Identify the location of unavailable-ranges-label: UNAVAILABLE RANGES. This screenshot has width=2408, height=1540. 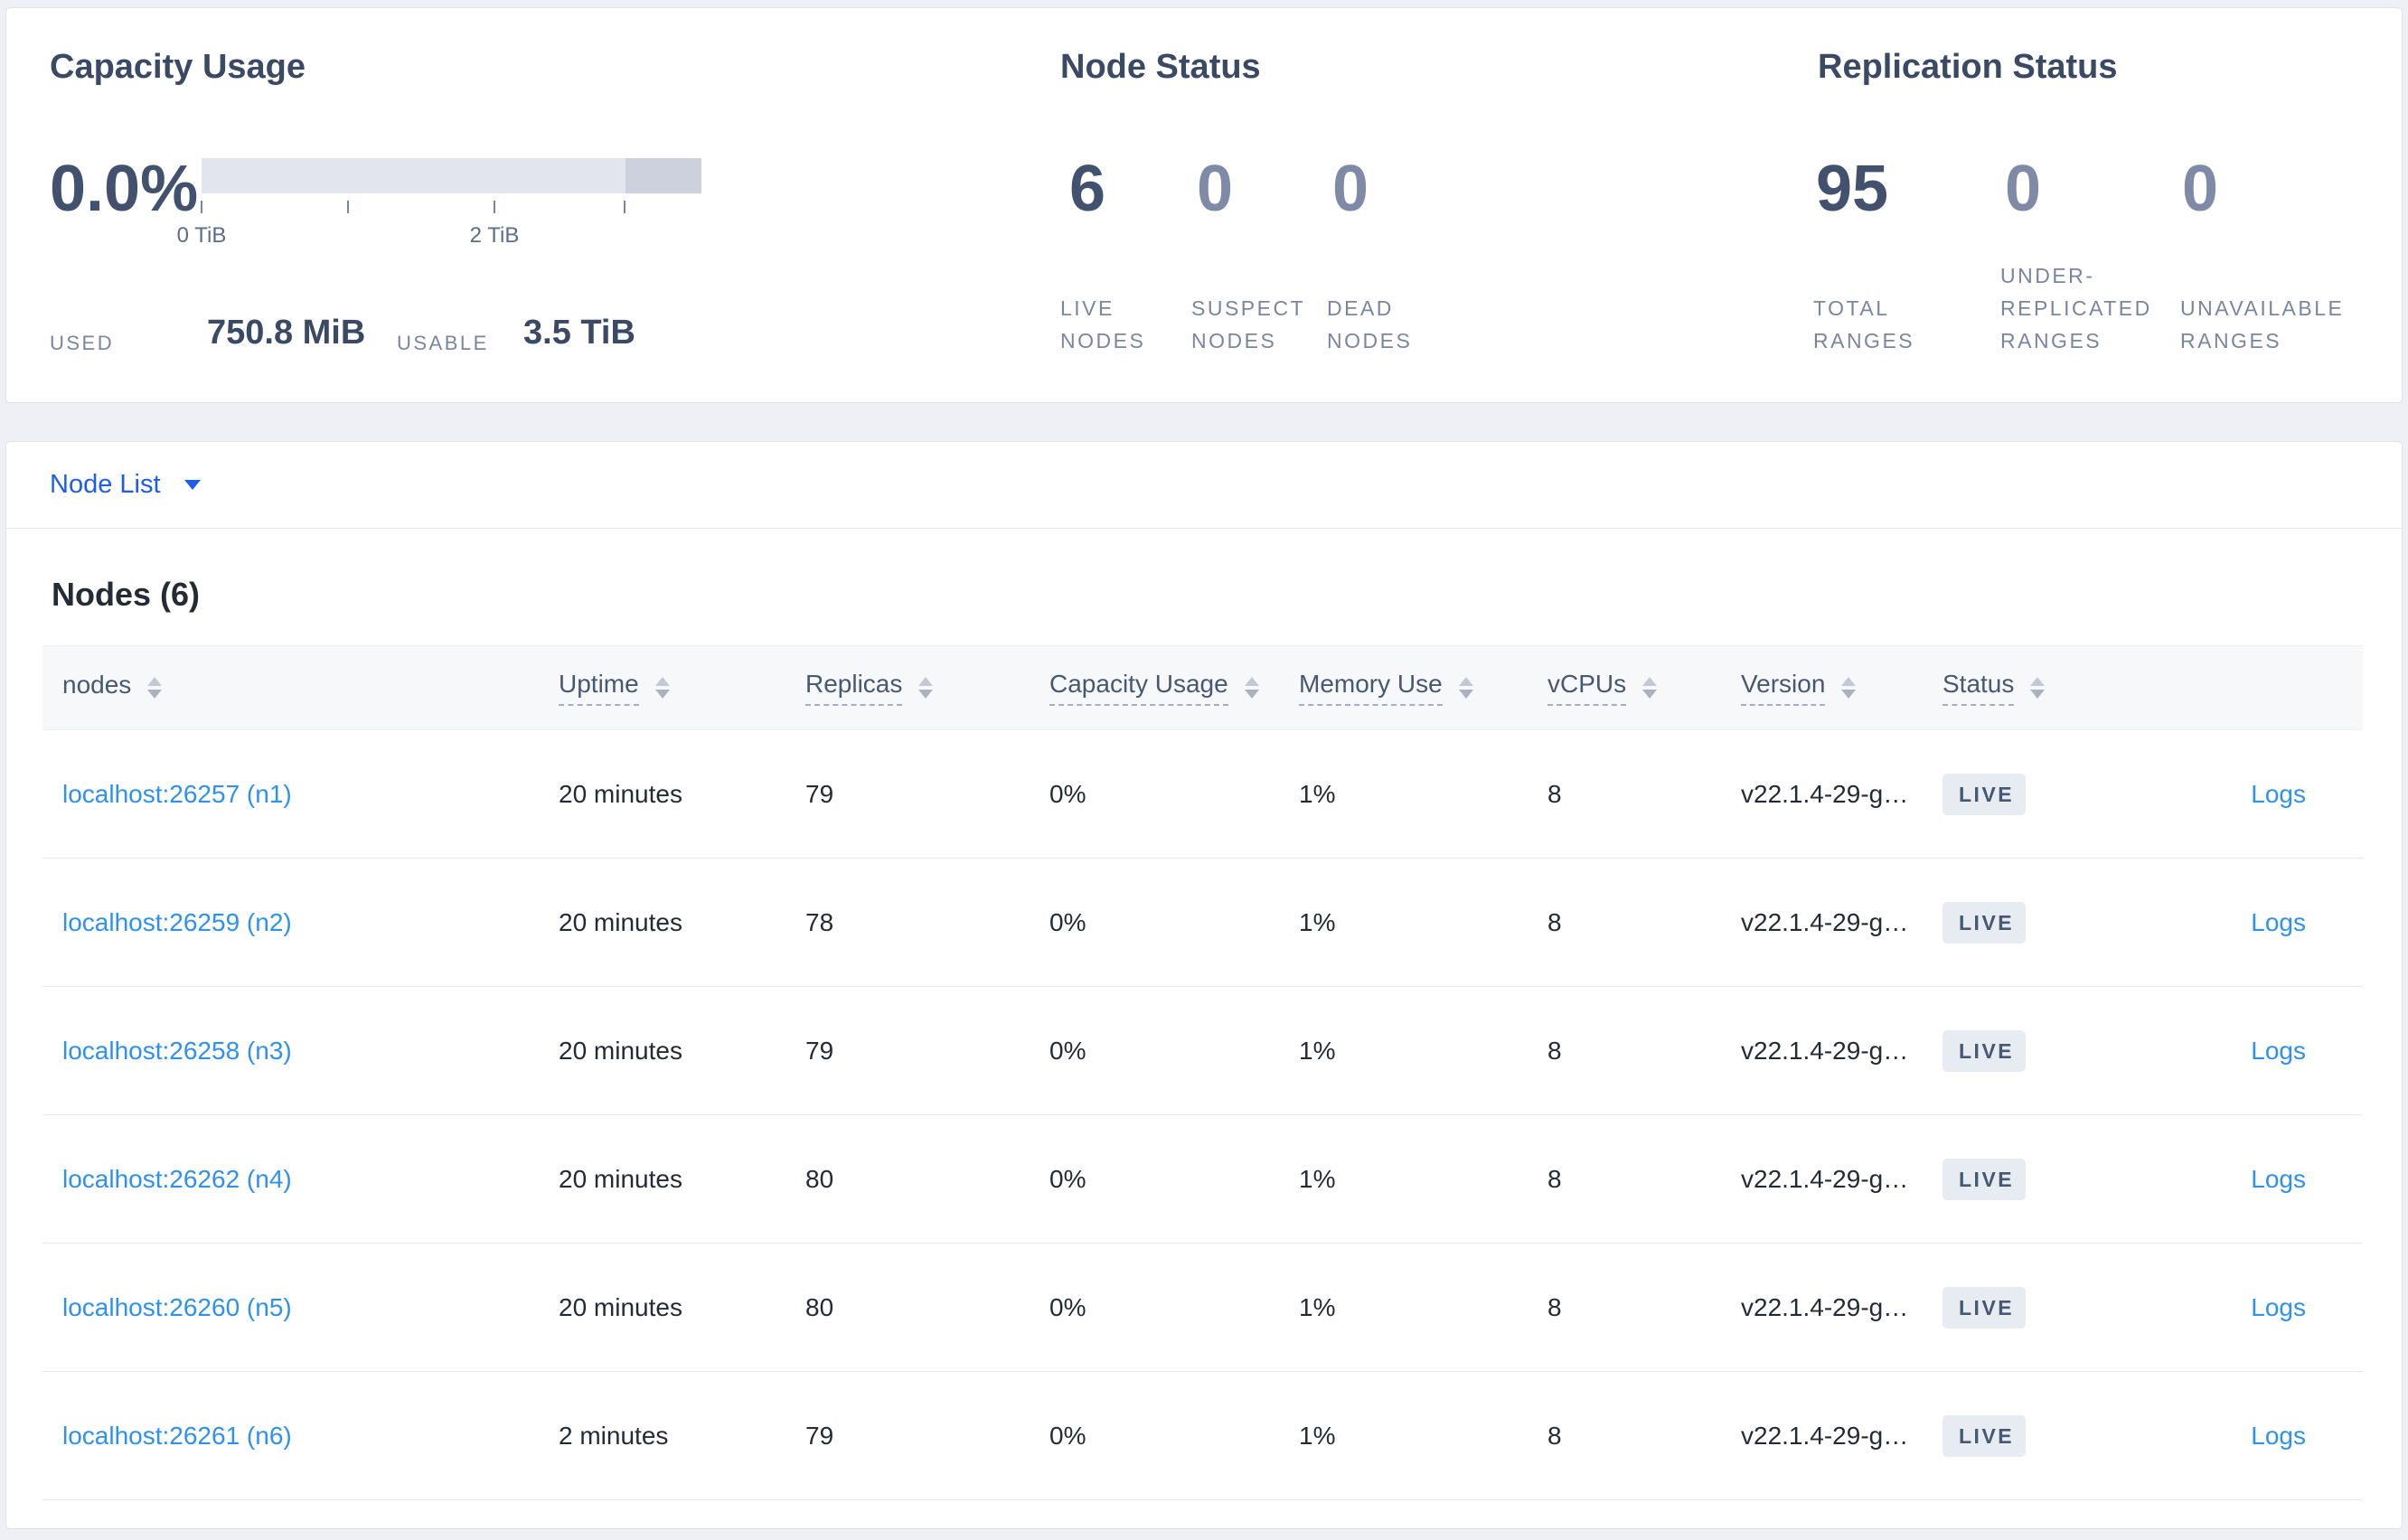
(2262, 324).